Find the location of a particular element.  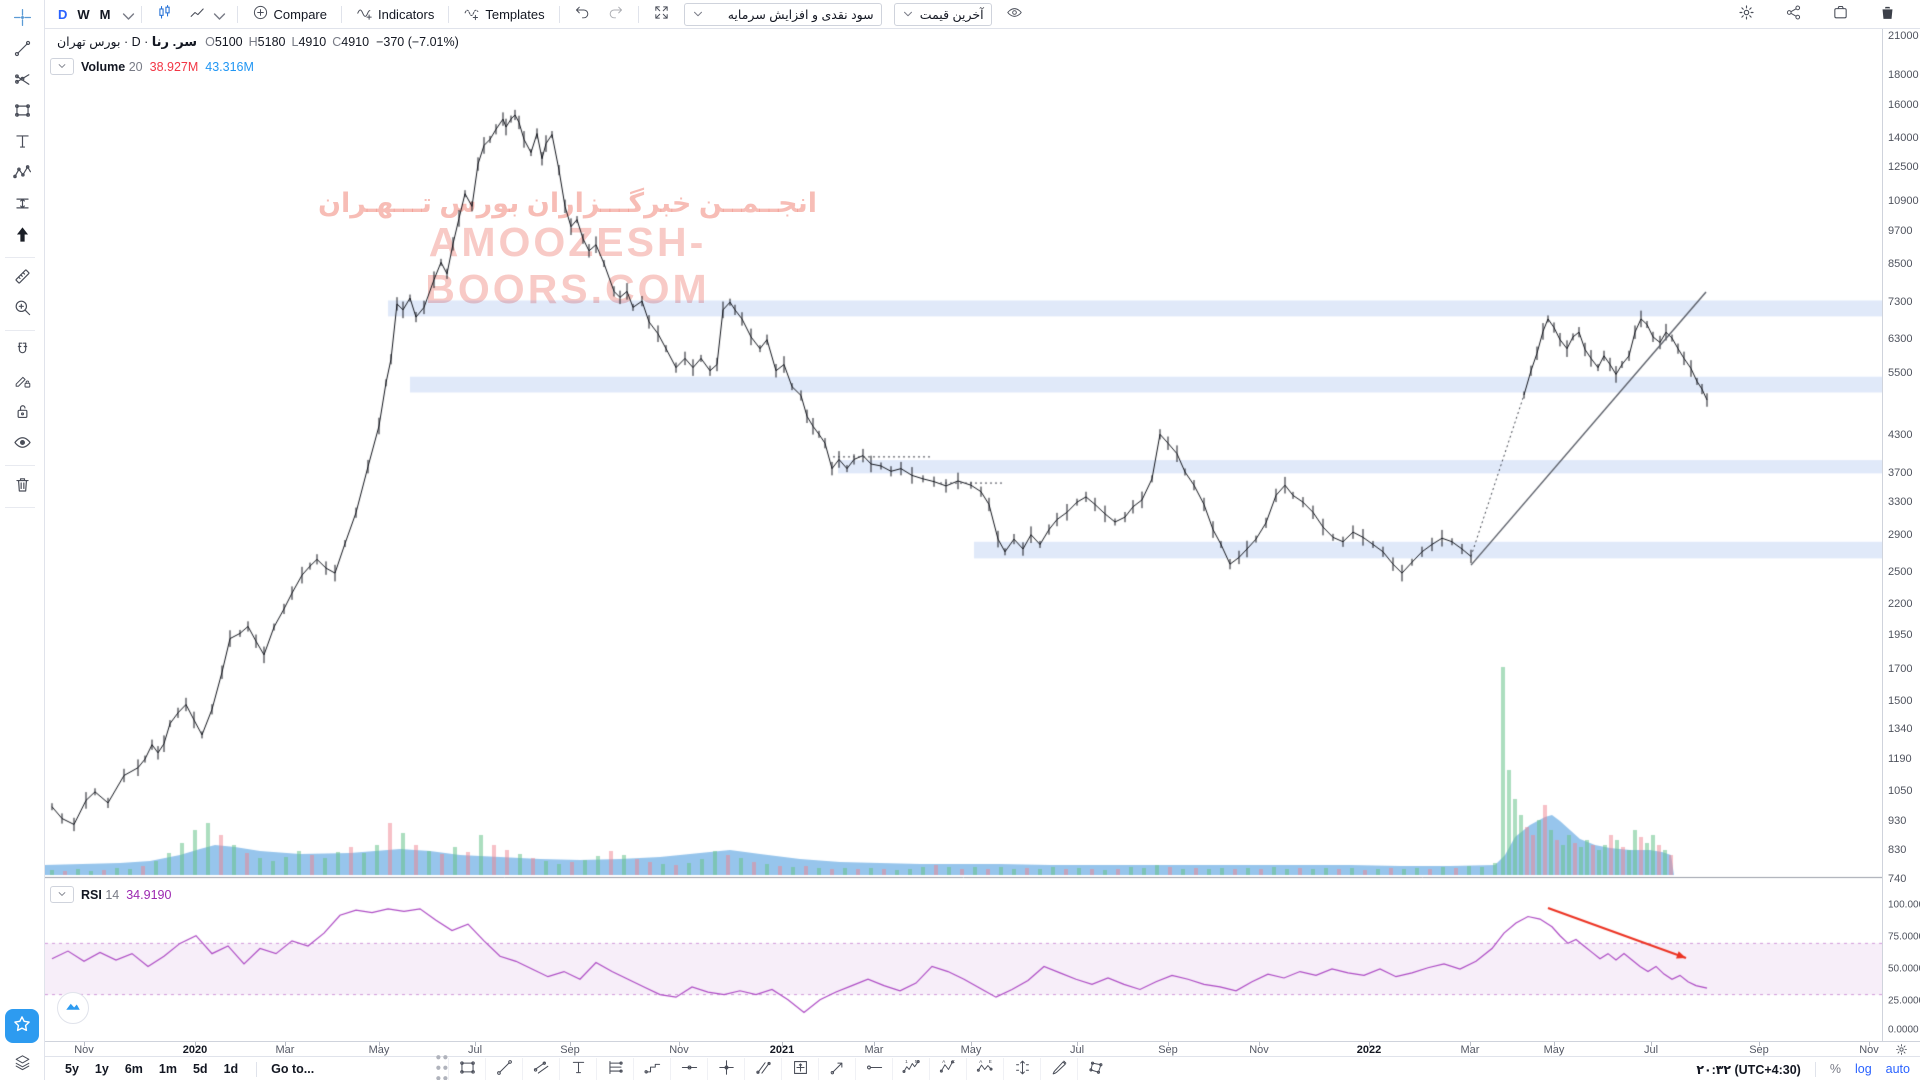

drawing-lock-tool-button is located at coordinates (22, 382).